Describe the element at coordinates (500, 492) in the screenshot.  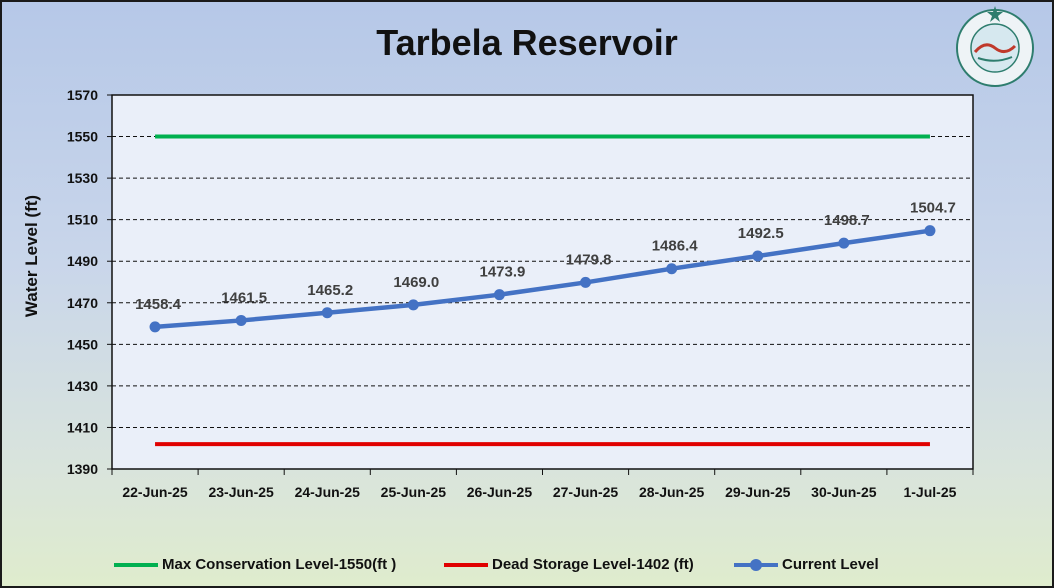
I see `x-tick-label: 26-Jun-25` at that location.